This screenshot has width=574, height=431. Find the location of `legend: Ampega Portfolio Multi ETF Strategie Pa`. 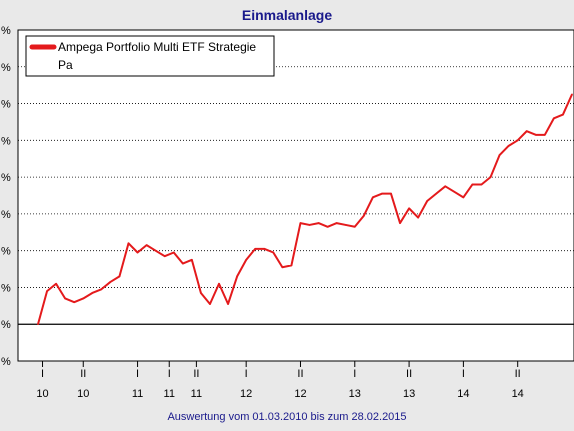

legend: Ampega Portfolio Multi ETF Strategie Pa is located at coordinates (150, 56).